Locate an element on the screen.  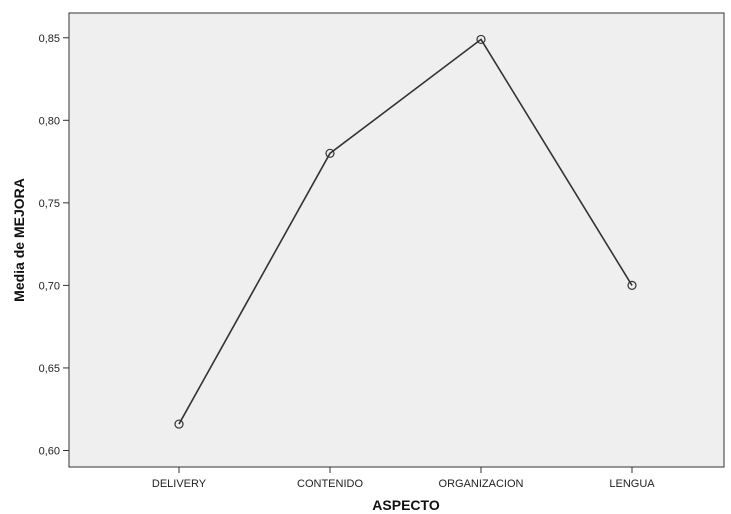
y-tick-label: 0,80 is located at coordinates (49, 121).